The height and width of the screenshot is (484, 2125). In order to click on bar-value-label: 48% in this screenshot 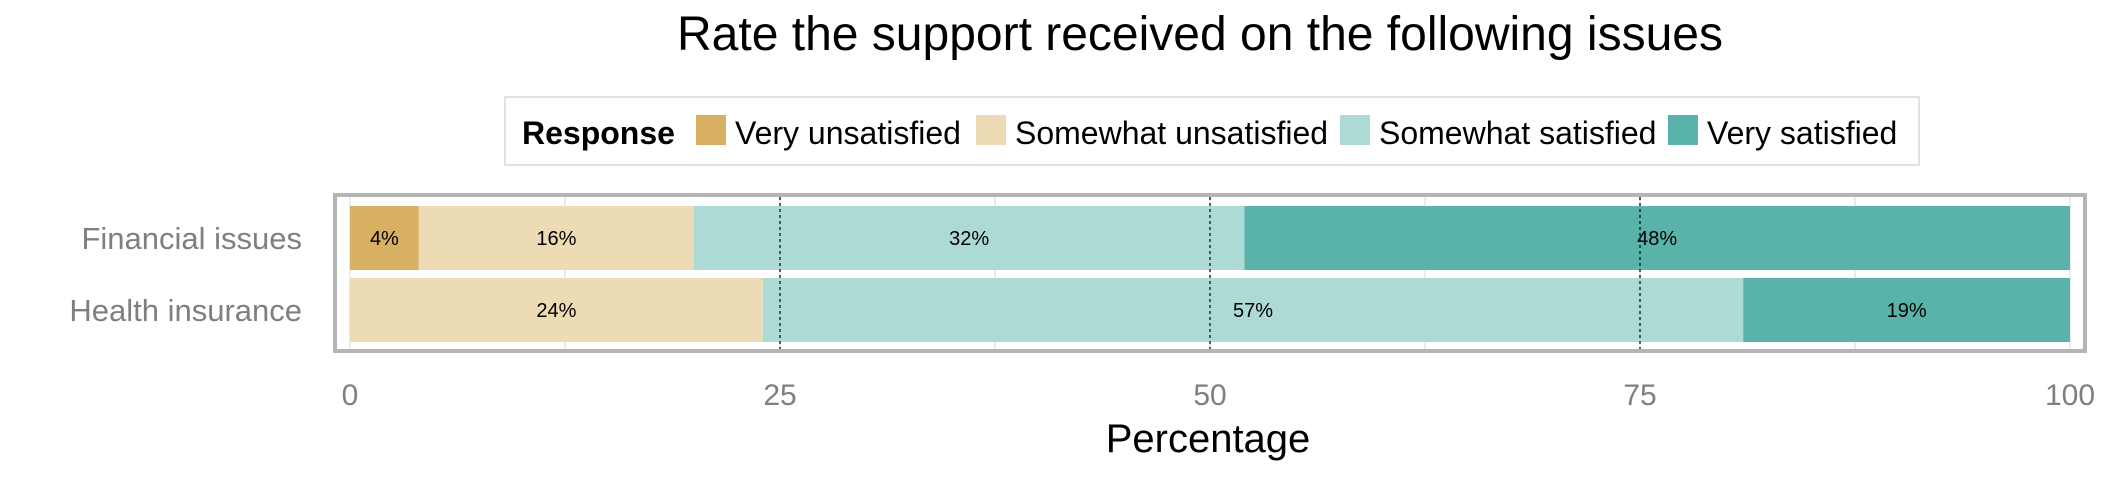, I will do `click(1657, 239)`.